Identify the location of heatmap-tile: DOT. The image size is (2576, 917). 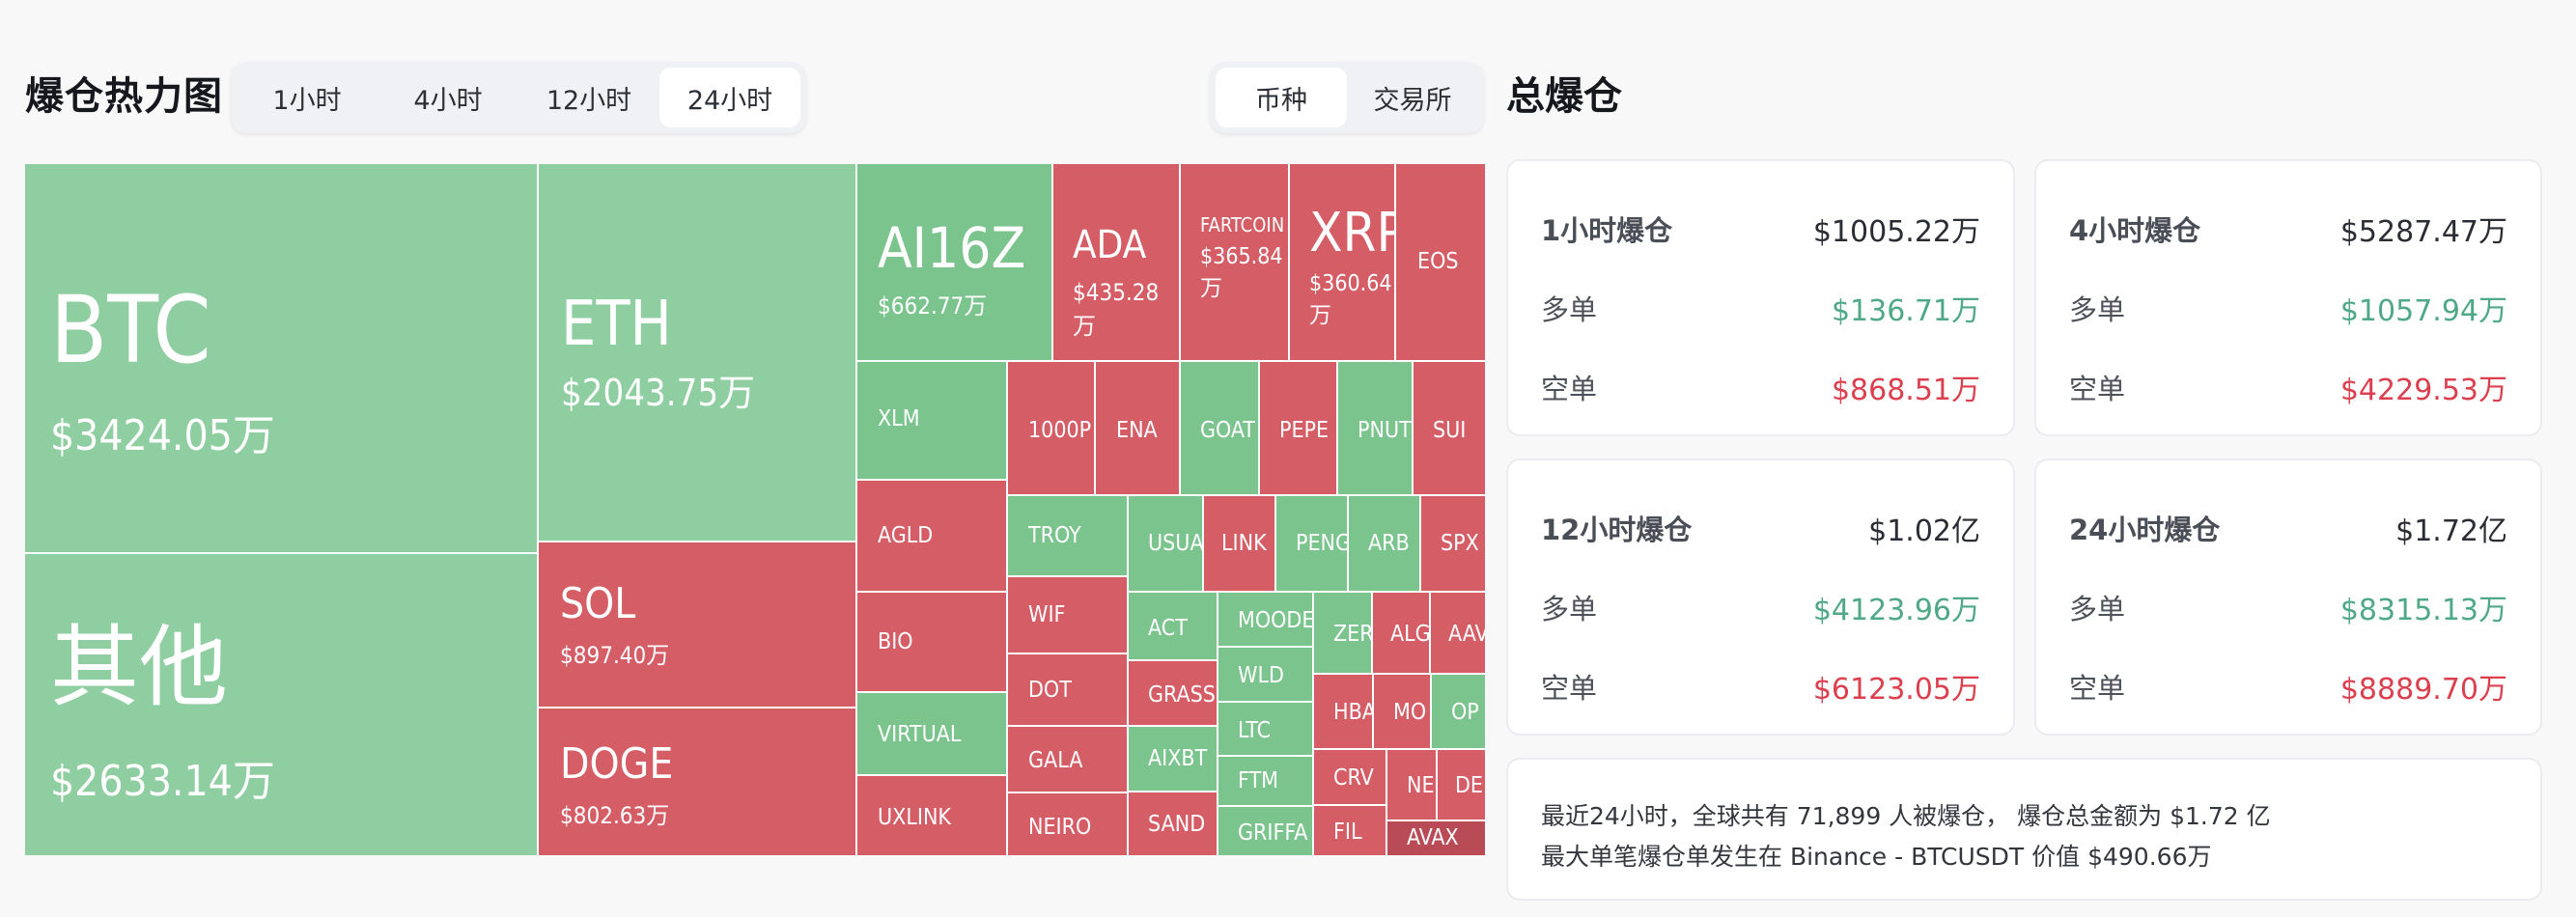
(1067, 689).